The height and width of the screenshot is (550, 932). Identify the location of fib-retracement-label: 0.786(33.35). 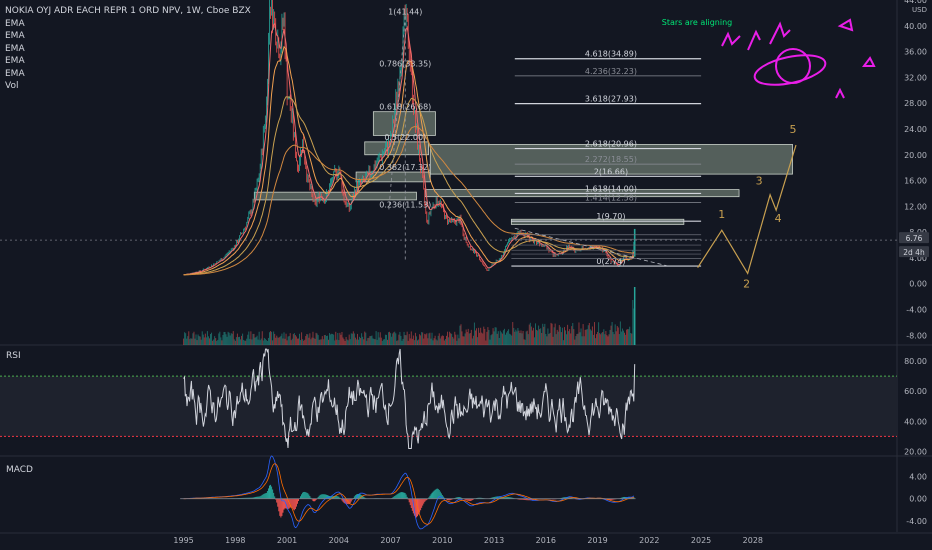
(405, 64).